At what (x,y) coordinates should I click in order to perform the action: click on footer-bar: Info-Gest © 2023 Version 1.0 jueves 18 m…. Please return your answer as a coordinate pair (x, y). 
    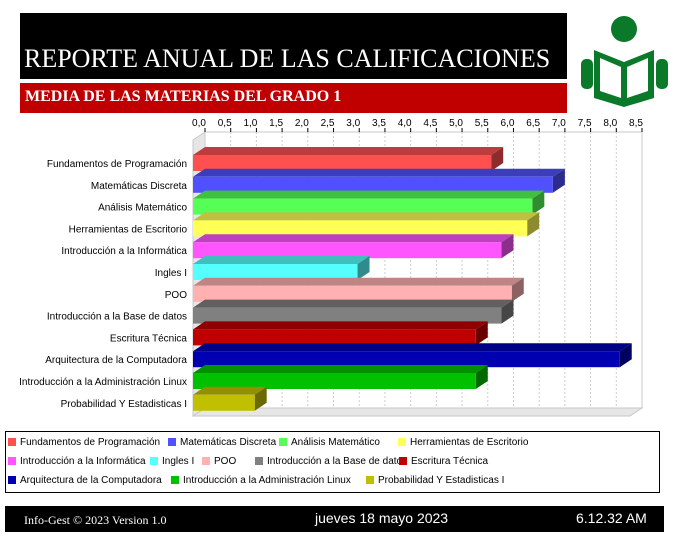
    Looking at the image, I should click on (334, 519).